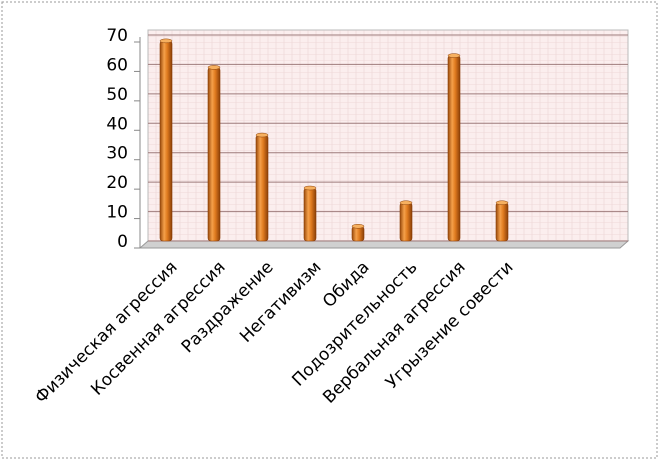 This screenshot has height=465, width=660. What do you see at coordinates (117, 124) in the screenshot?
I see `y-tick-label: 40` at bounding box center [117, 124].